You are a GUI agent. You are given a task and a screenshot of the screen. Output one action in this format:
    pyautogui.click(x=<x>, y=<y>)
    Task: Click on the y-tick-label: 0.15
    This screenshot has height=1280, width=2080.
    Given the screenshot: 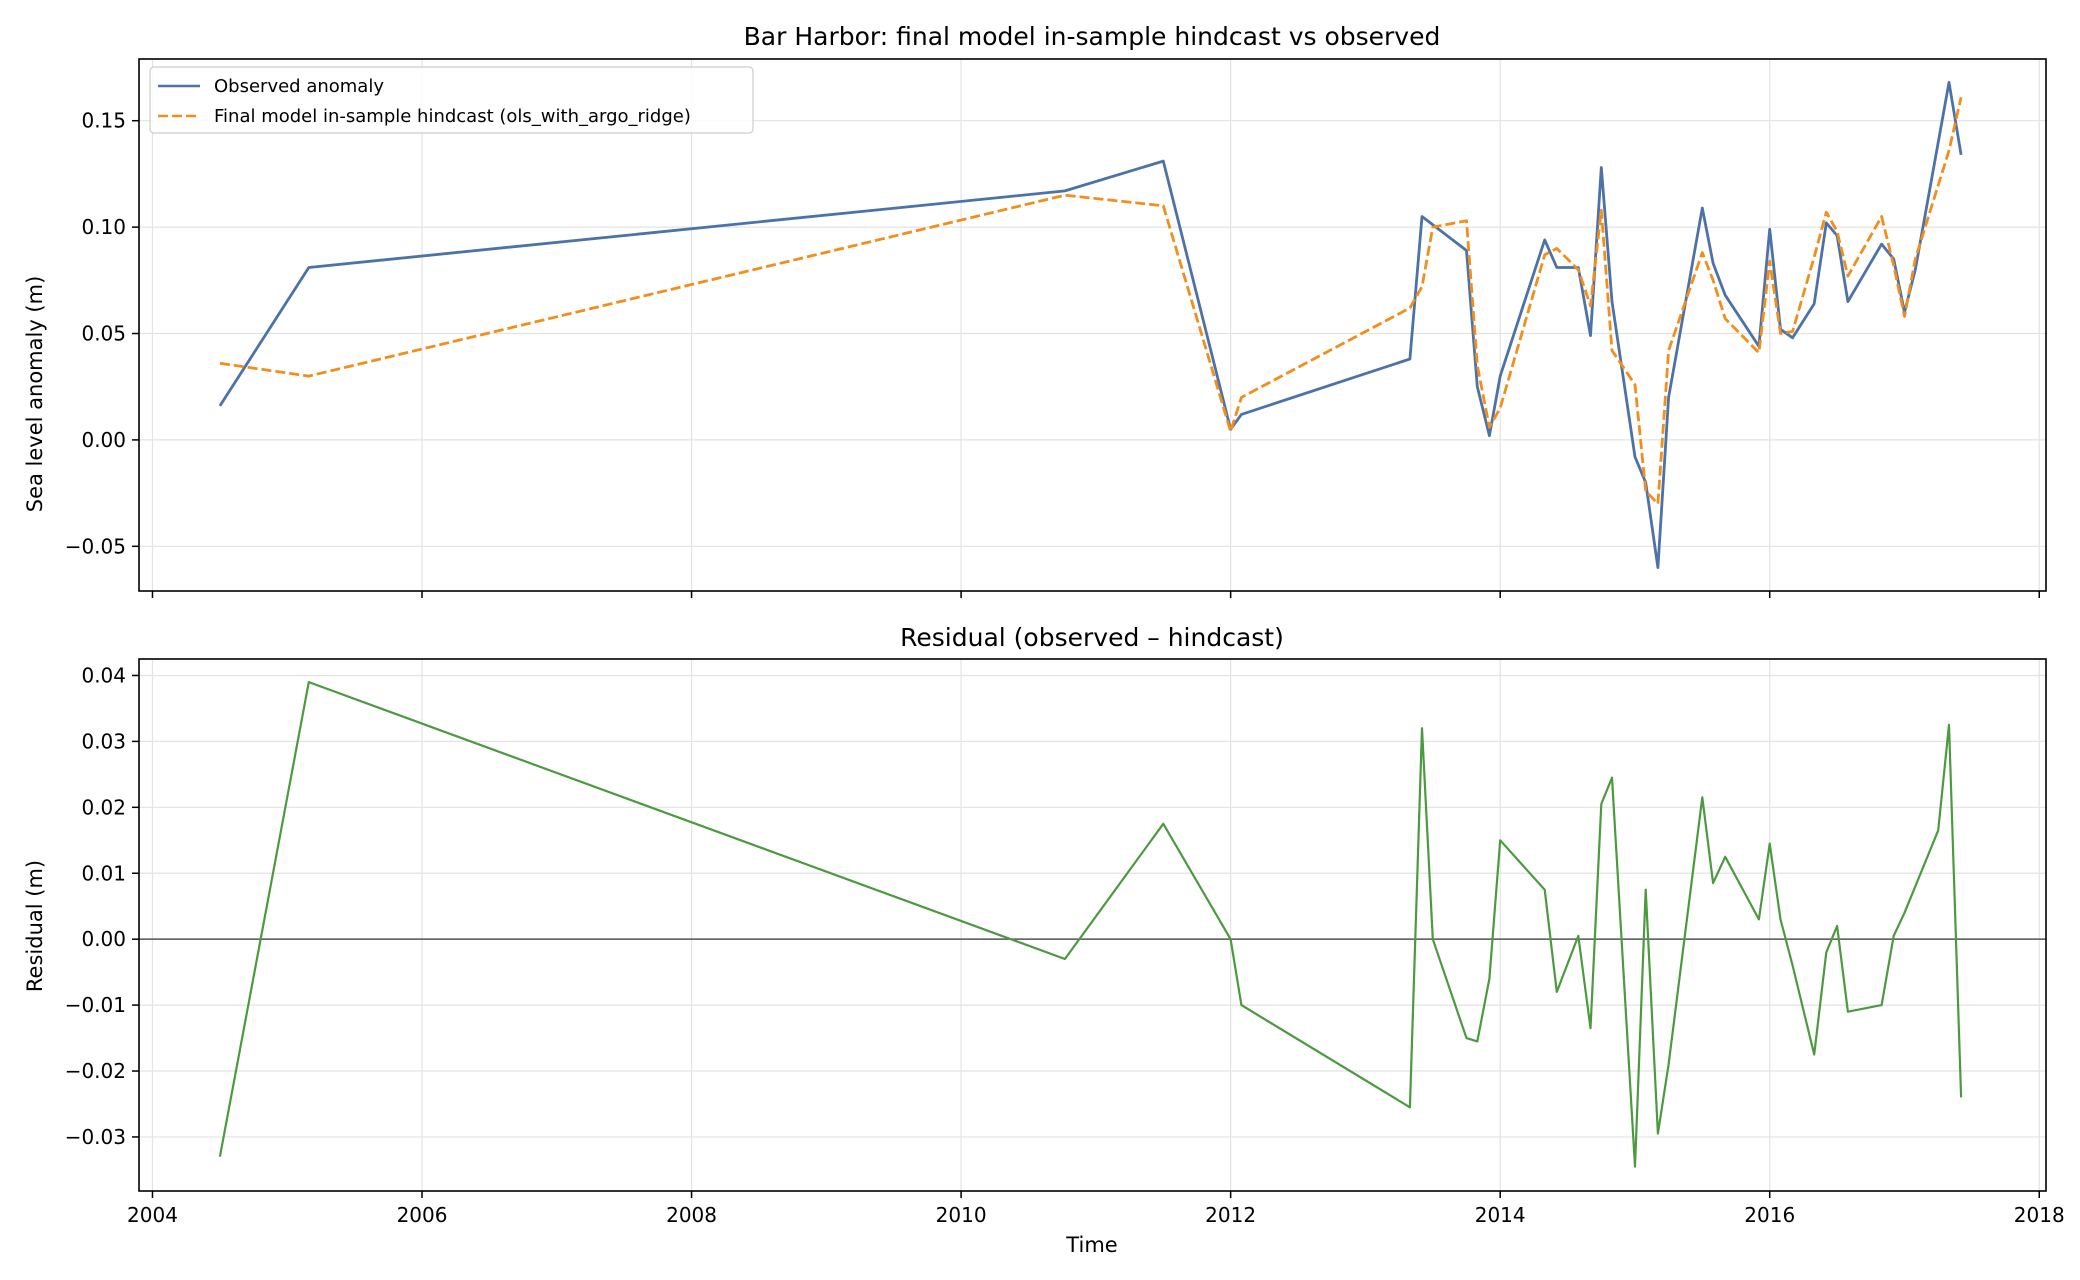 What is the action you would take?
    pyautogui.click(x=103, y=121)
    